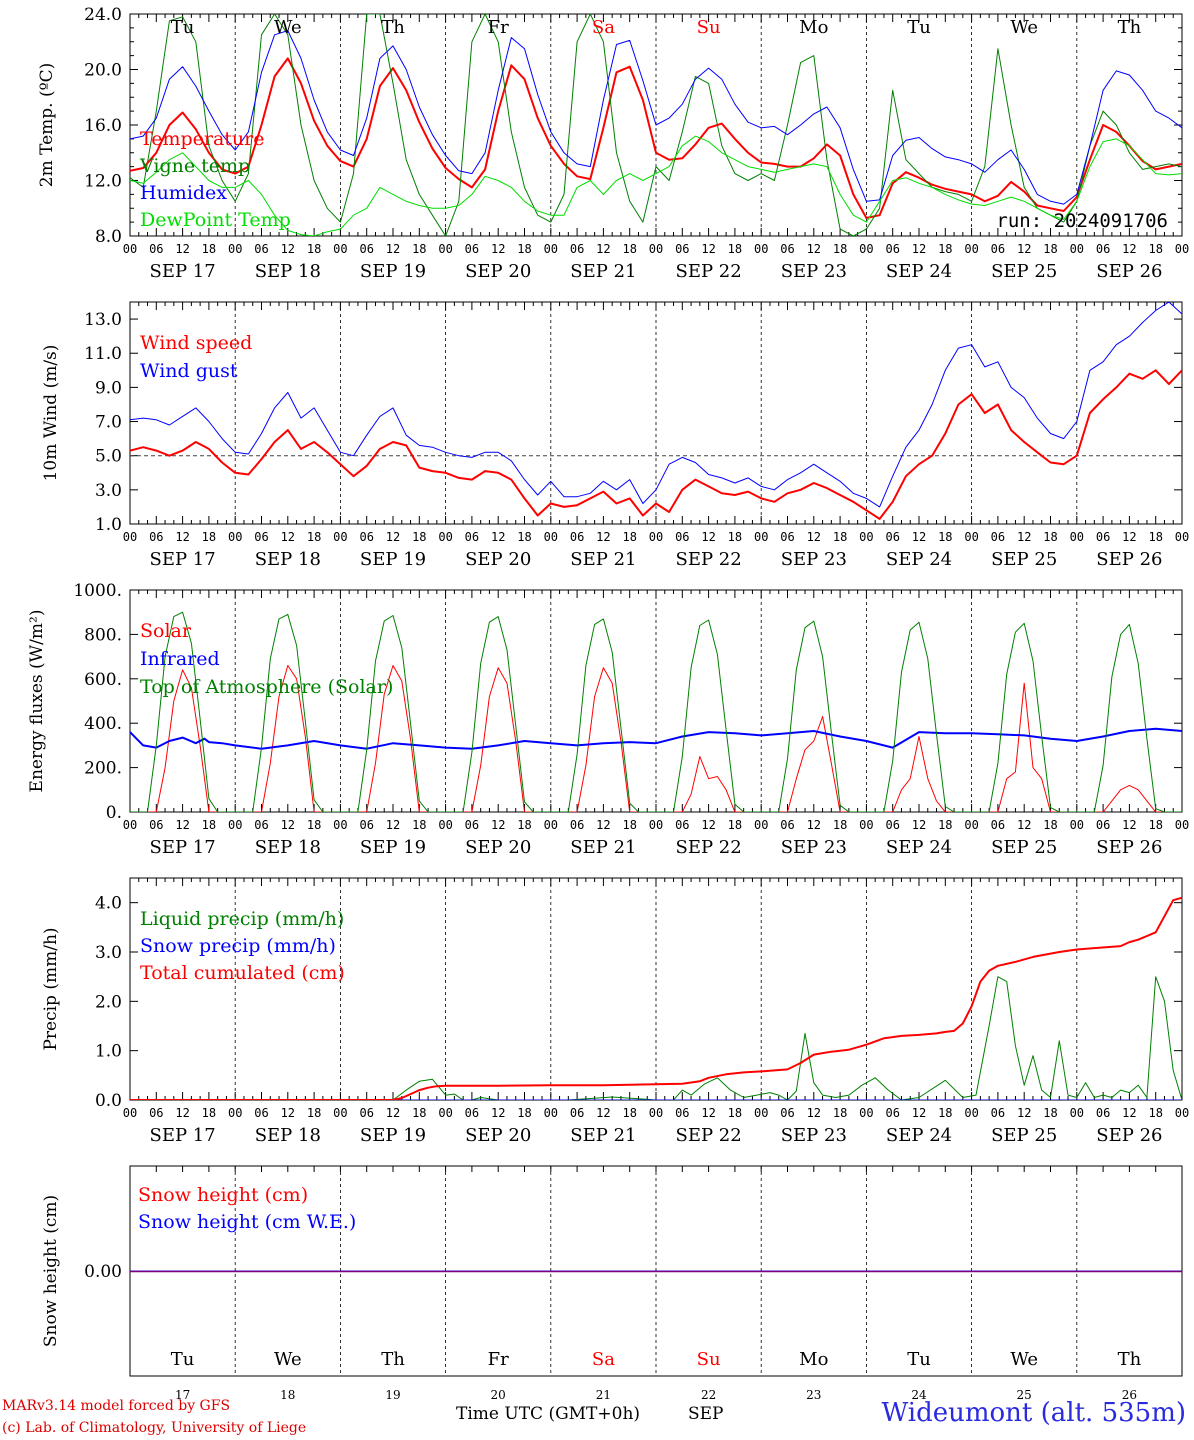 The width and height of the screenshot is (1194, 1440). I want to click on day-name-top: Mo, so click(813, 27).